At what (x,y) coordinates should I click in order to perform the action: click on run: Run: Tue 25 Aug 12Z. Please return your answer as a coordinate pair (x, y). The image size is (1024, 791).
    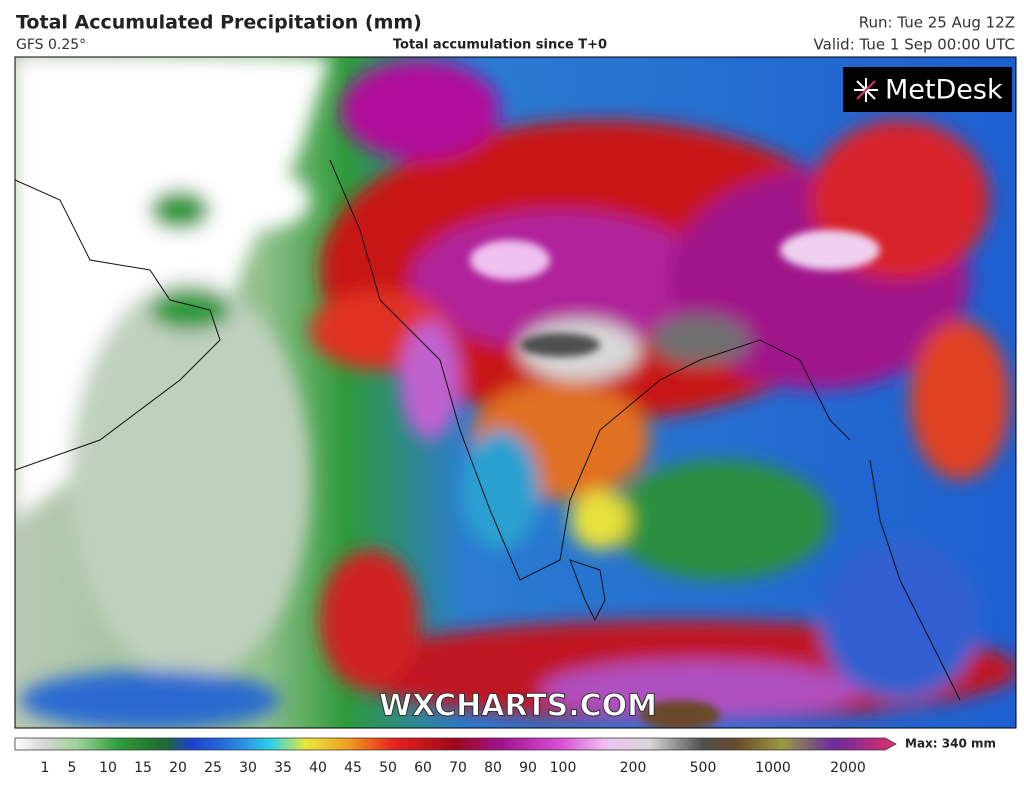
    Looking at the image, I should click on (937, 23).